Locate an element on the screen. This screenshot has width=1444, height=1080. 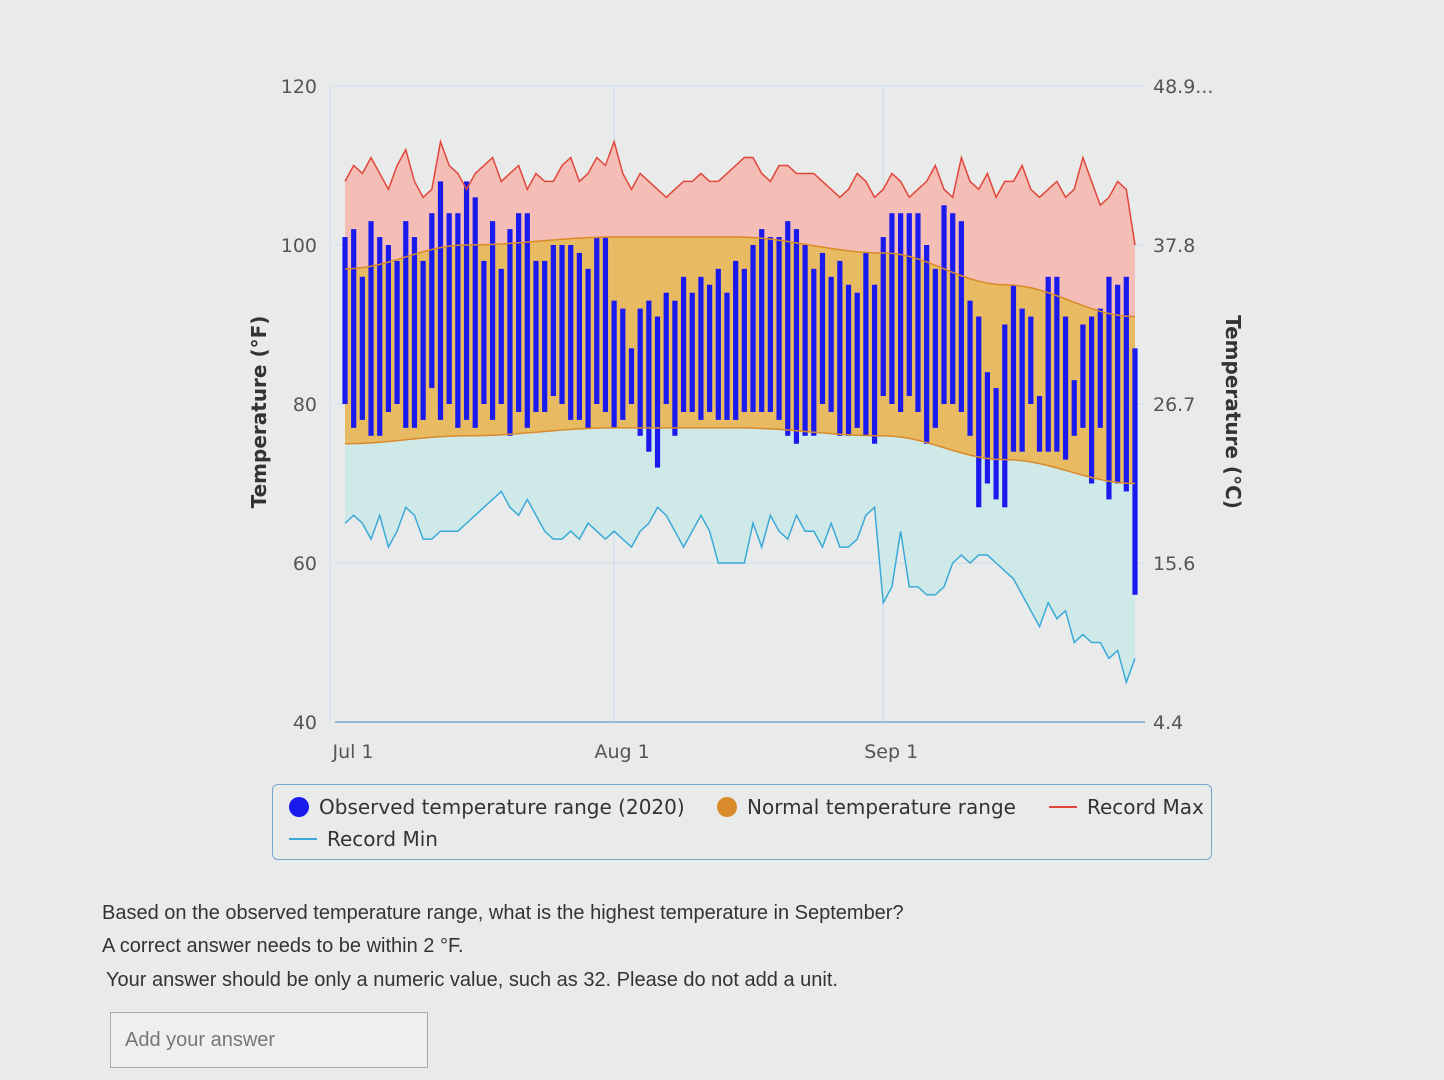
answer-input is located at coordinates (269, 1040).